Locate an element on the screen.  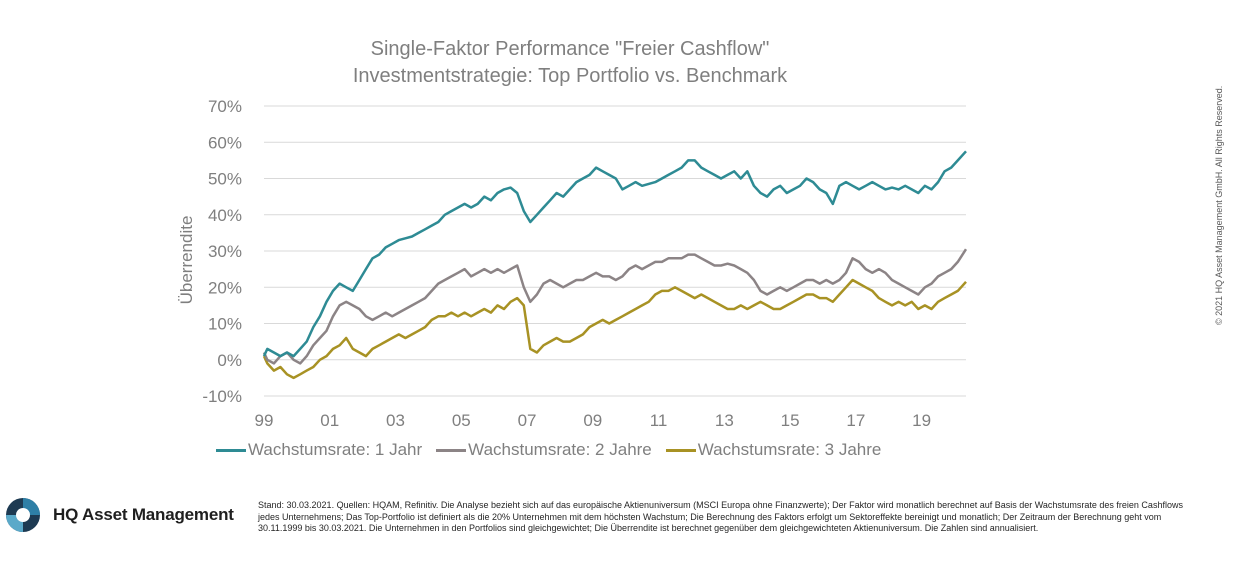
legend-label: Wachstumsrate: 3 Jahre is located at coordinates (789, 449).